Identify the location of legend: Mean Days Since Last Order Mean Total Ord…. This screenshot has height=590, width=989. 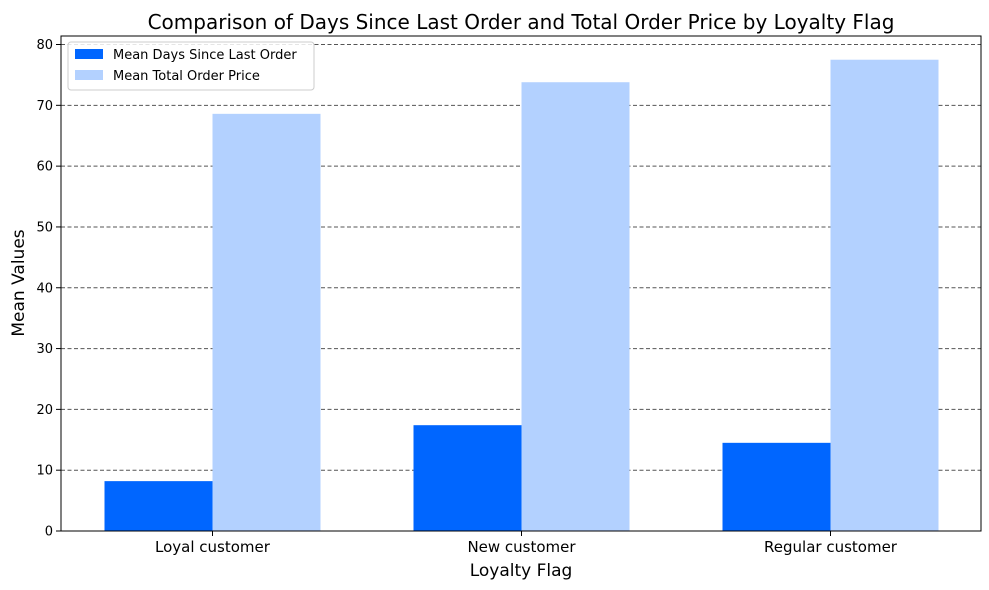
(191, 66).